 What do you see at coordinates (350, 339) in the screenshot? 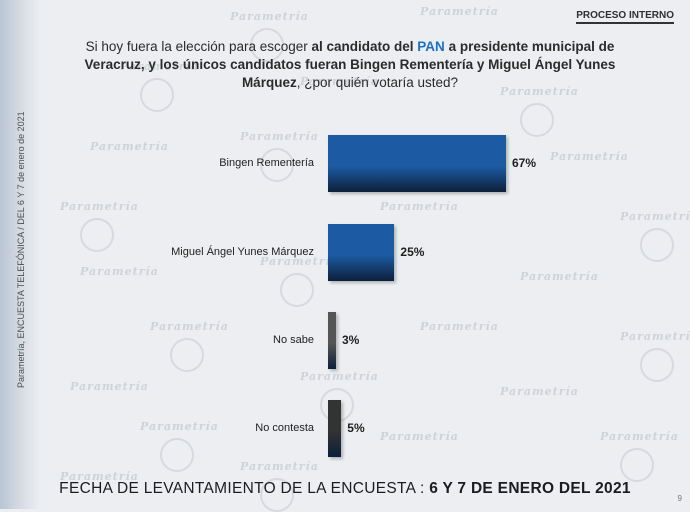
I see `value-label: 3%` at bounding box center [350, 339].